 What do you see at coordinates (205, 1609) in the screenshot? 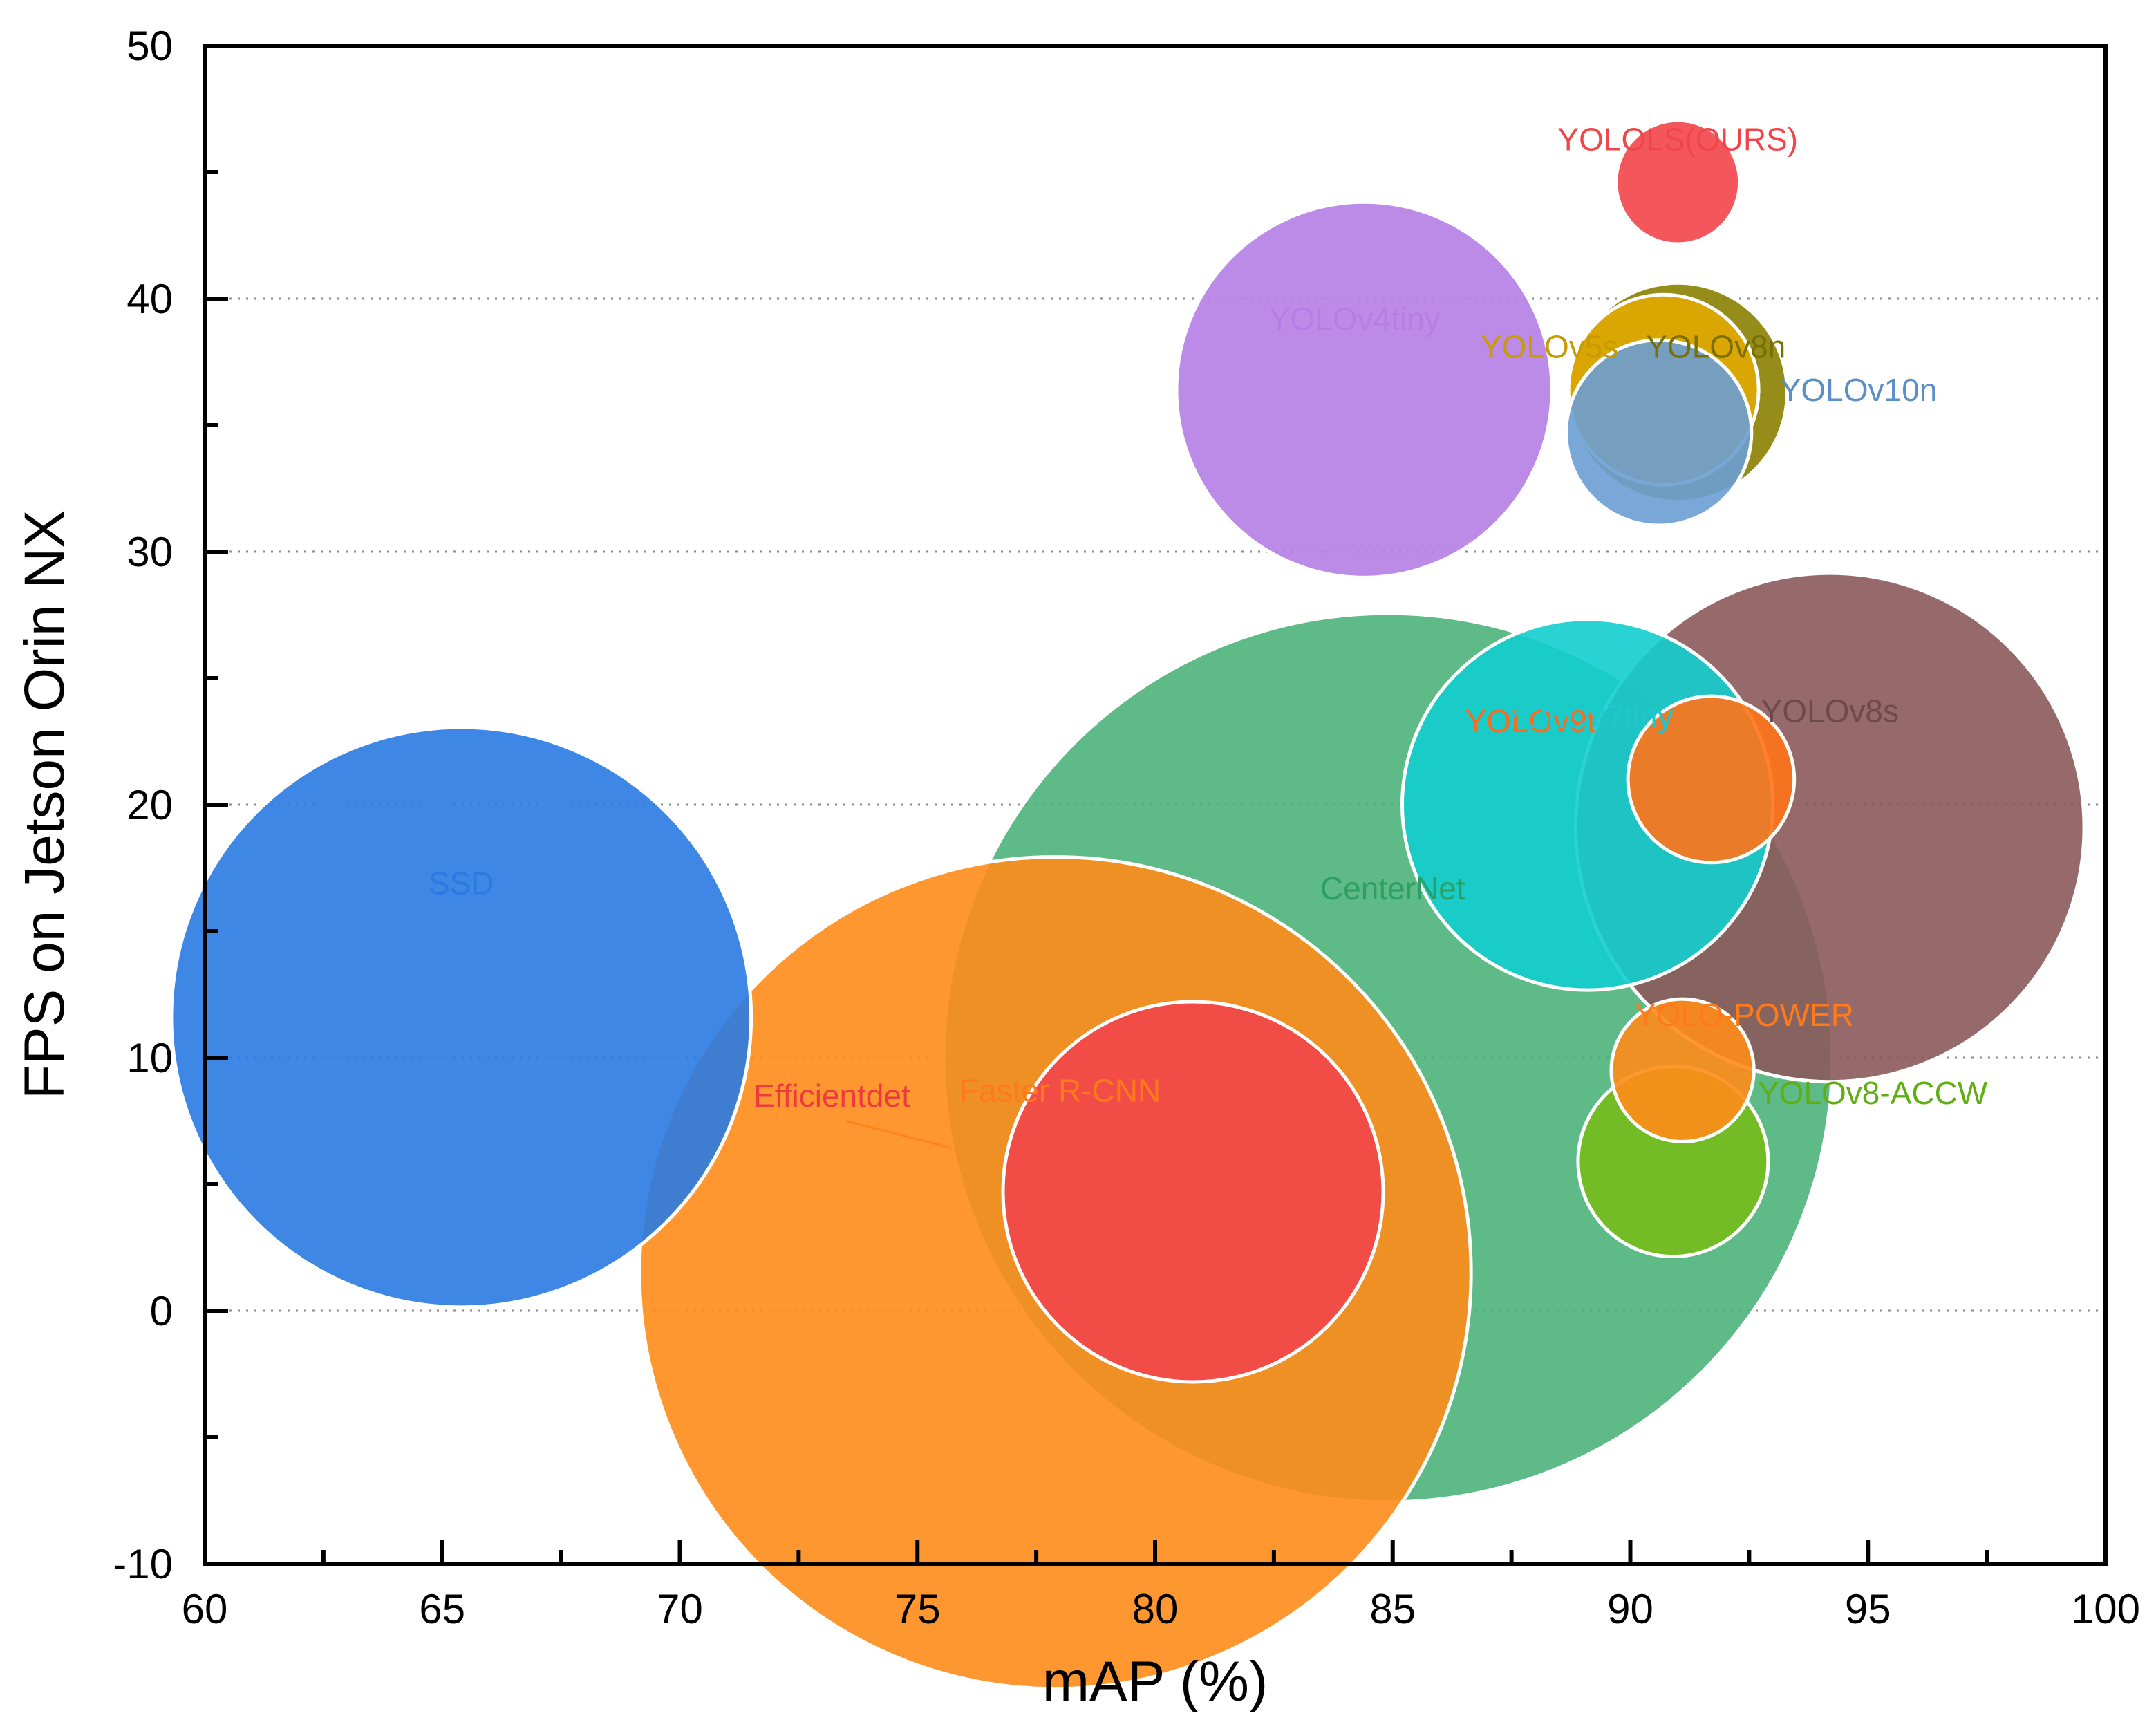
I see `x-tick-label: 60` at bounding box center [205, 1609].